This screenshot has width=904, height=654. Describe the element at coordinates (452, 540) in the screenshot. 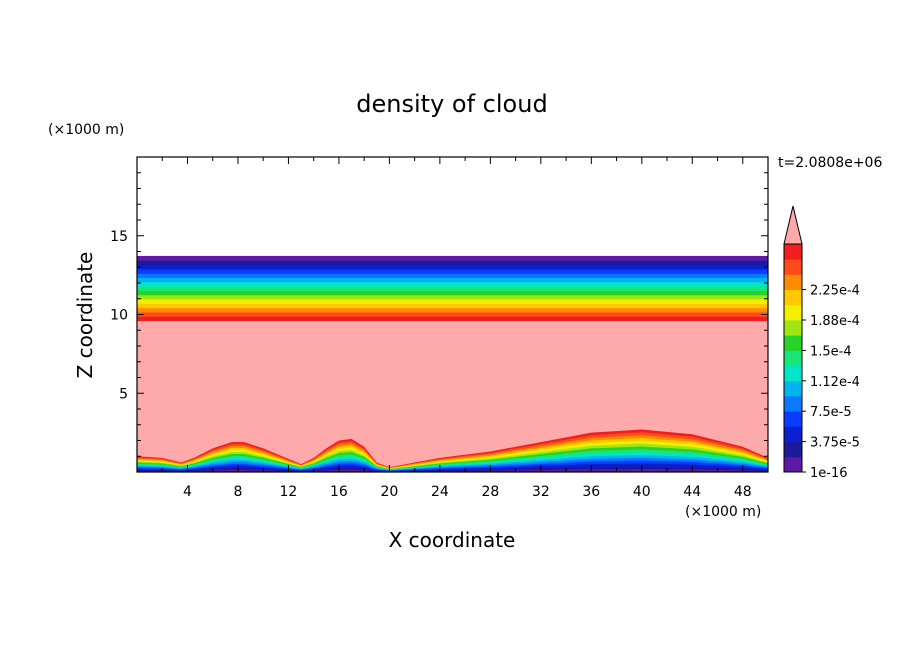

I see `x-axis-label: X coordinate` at that location.